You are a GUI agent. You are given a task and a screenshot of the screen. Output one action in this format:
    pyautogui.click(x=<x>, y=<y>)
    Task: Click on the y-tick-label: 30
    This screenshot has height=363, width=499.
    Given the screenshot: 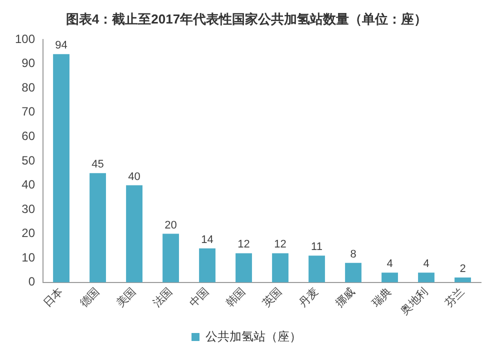 What is the action you would take?
    pyautogui.click(x=29, y=209)
    